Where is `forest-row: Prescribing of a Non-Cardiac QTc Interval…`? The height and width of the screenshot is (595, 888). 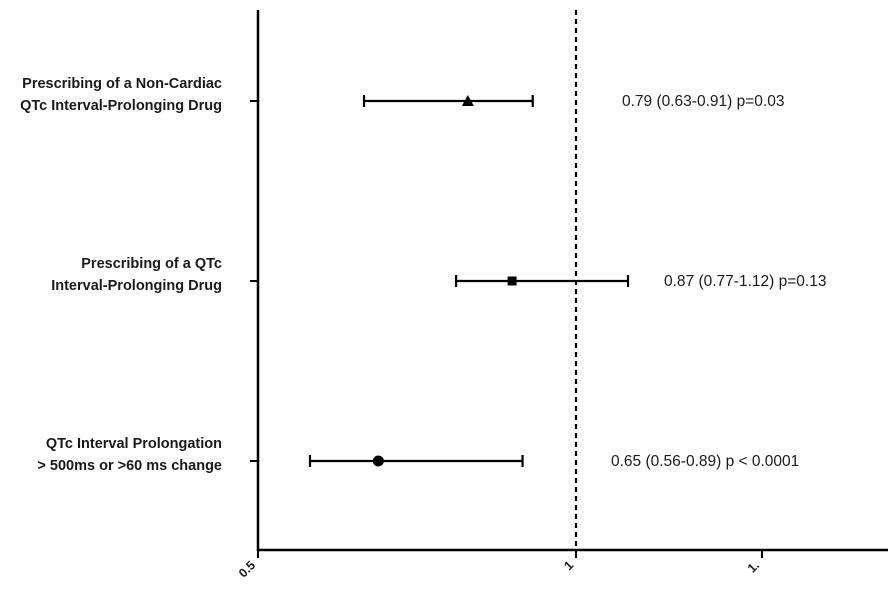 forest-row: Prescribing of a Non-Cardiac QTc Interval… is located at coordinates (402, 95).